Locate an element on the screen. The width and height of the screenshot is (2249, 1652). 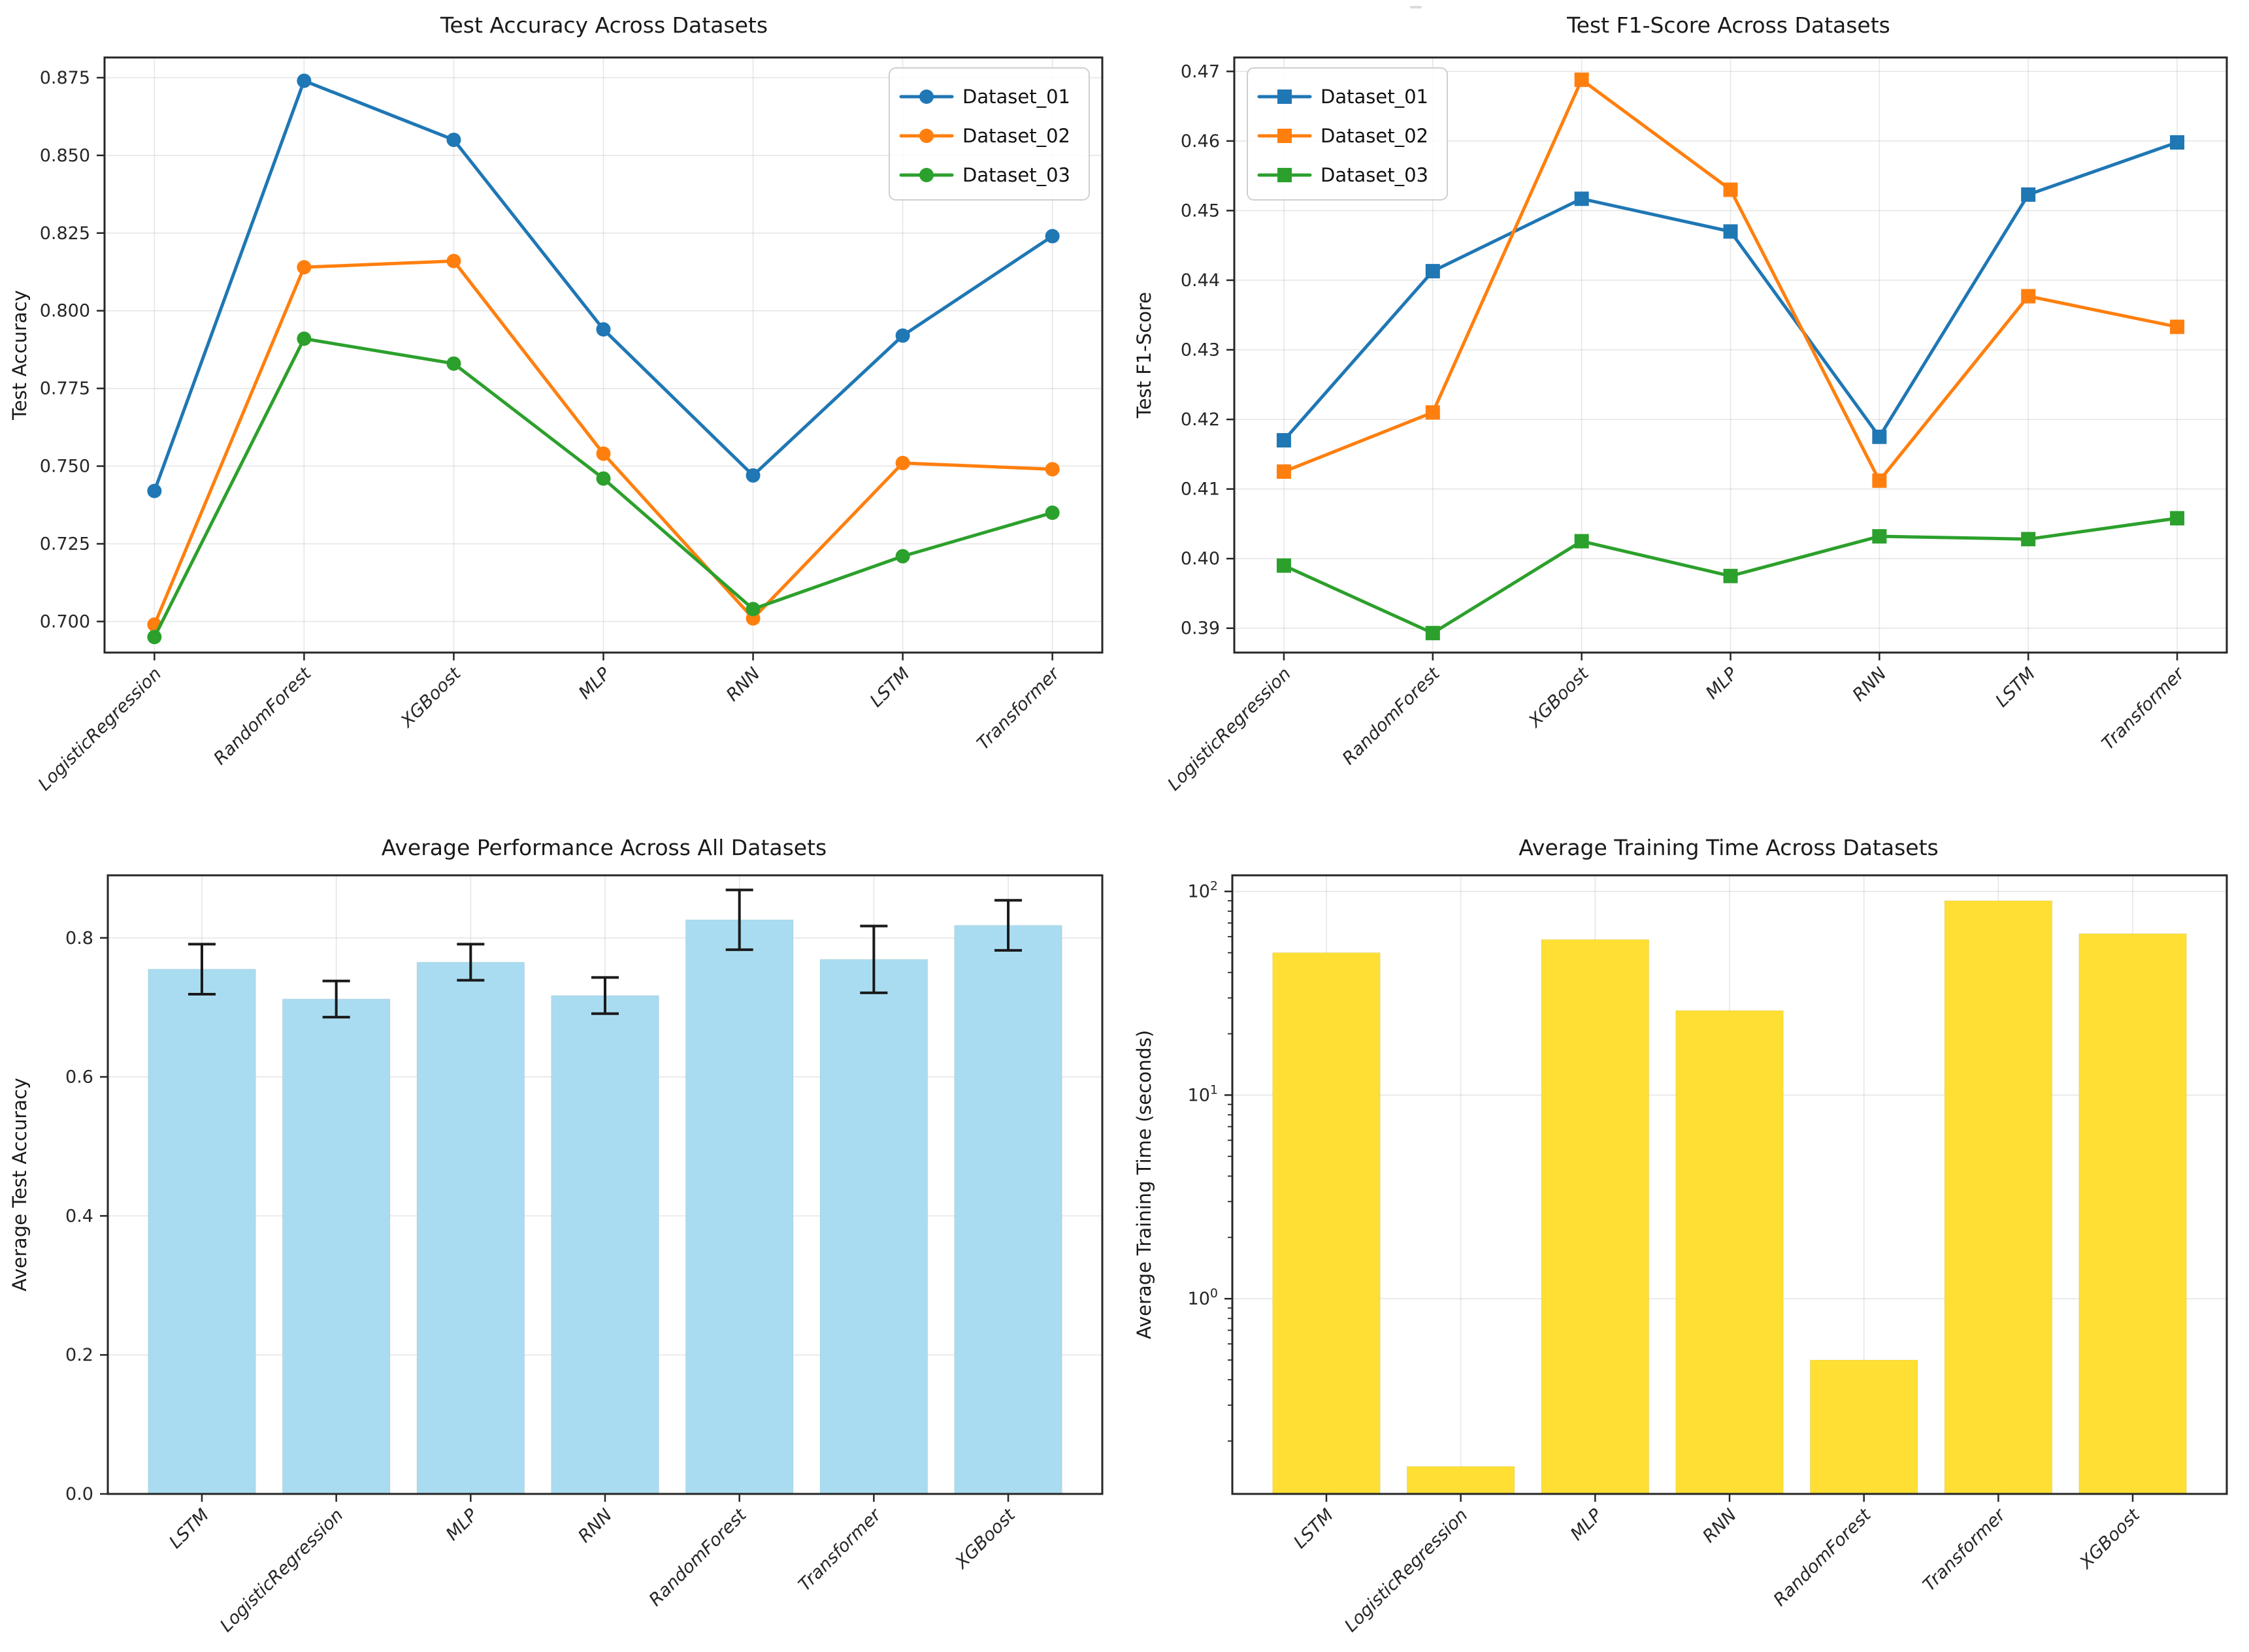
svg-text: Test Accuracy is located at coordinates (19, 355).